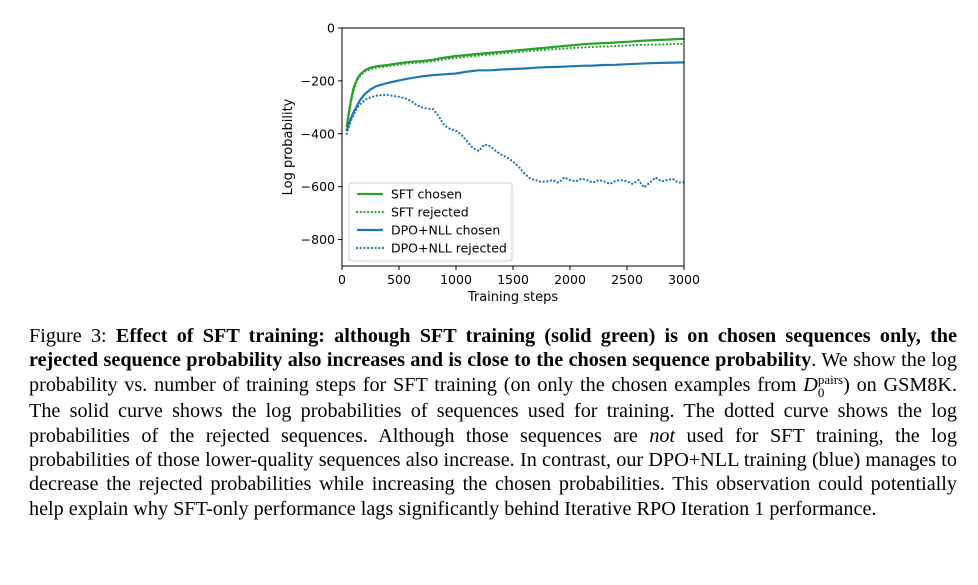 Image resolution: width=978 pixels, height=585 pixels. What do you see at coordinates (513, 279) in the screenshot?
I see `x-tick-label: 1500` at bounding box center [513, 279].